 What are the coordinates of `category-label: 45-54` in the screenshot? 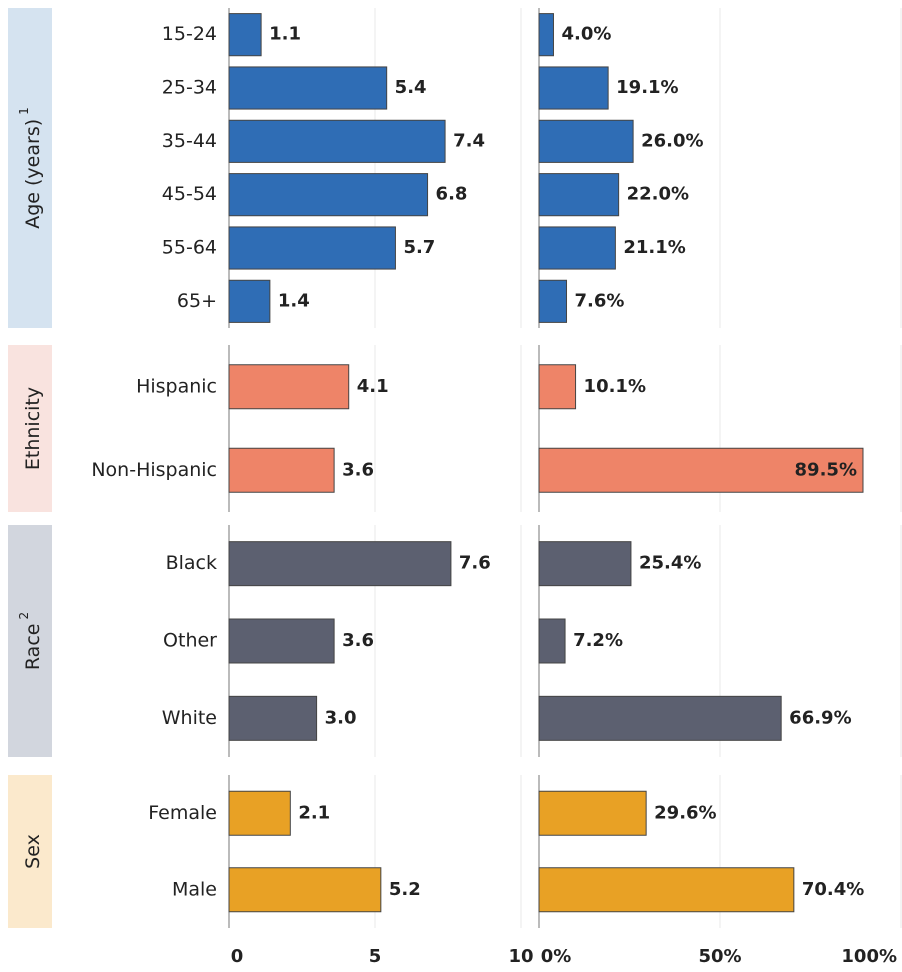 It's located at (189, 194).